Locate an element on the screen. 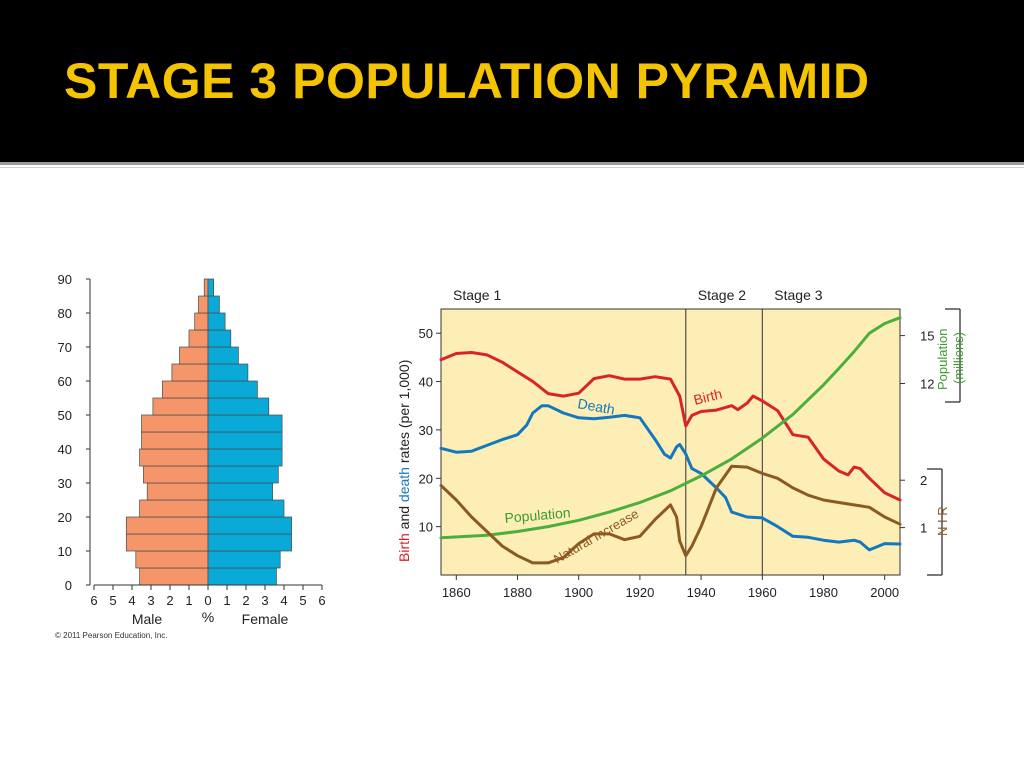 The image size is (1024, 768). nir-bracket is located at coordinates (935, 522).